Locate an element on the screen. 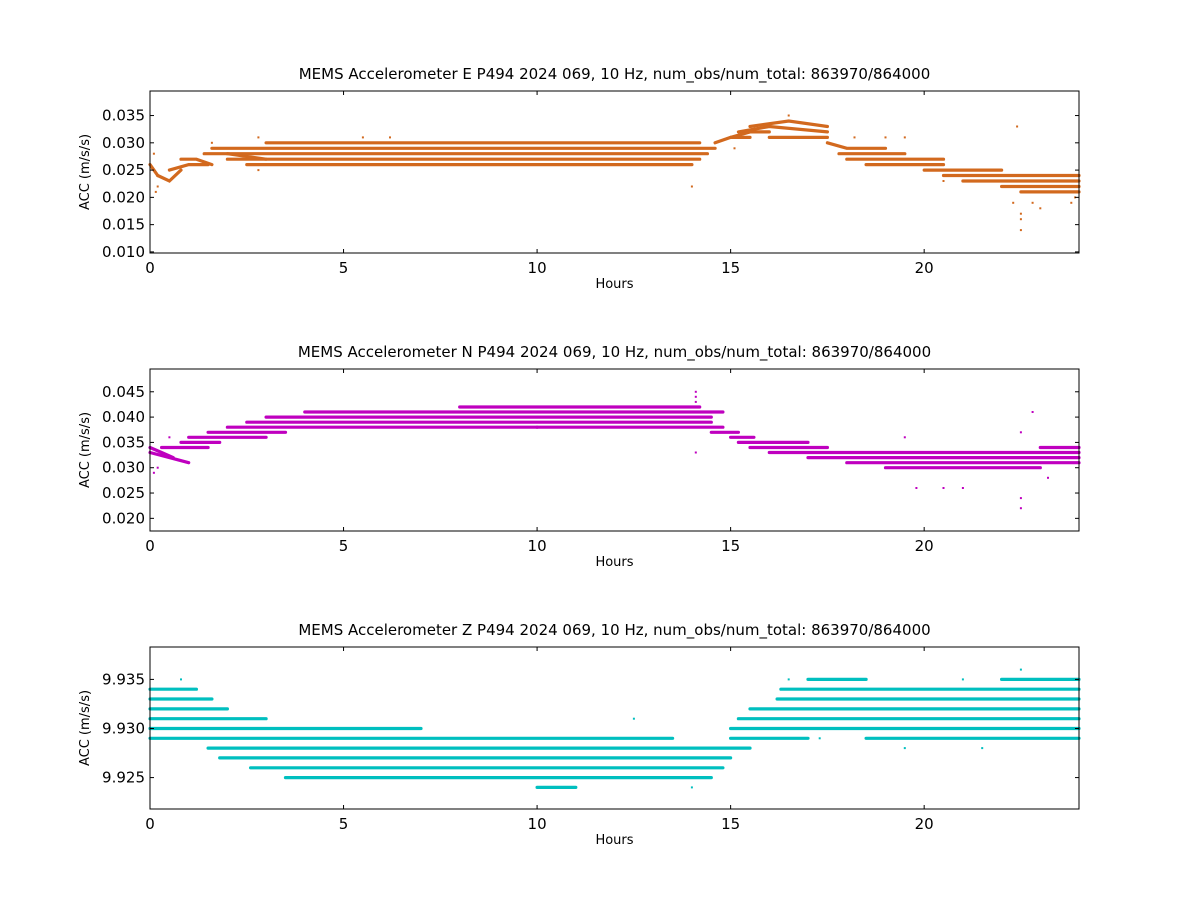 Image resolution: width=1200 pixels, height=900 pixels. y-tick-label: 0.015 is located at coordinates (123, 225).